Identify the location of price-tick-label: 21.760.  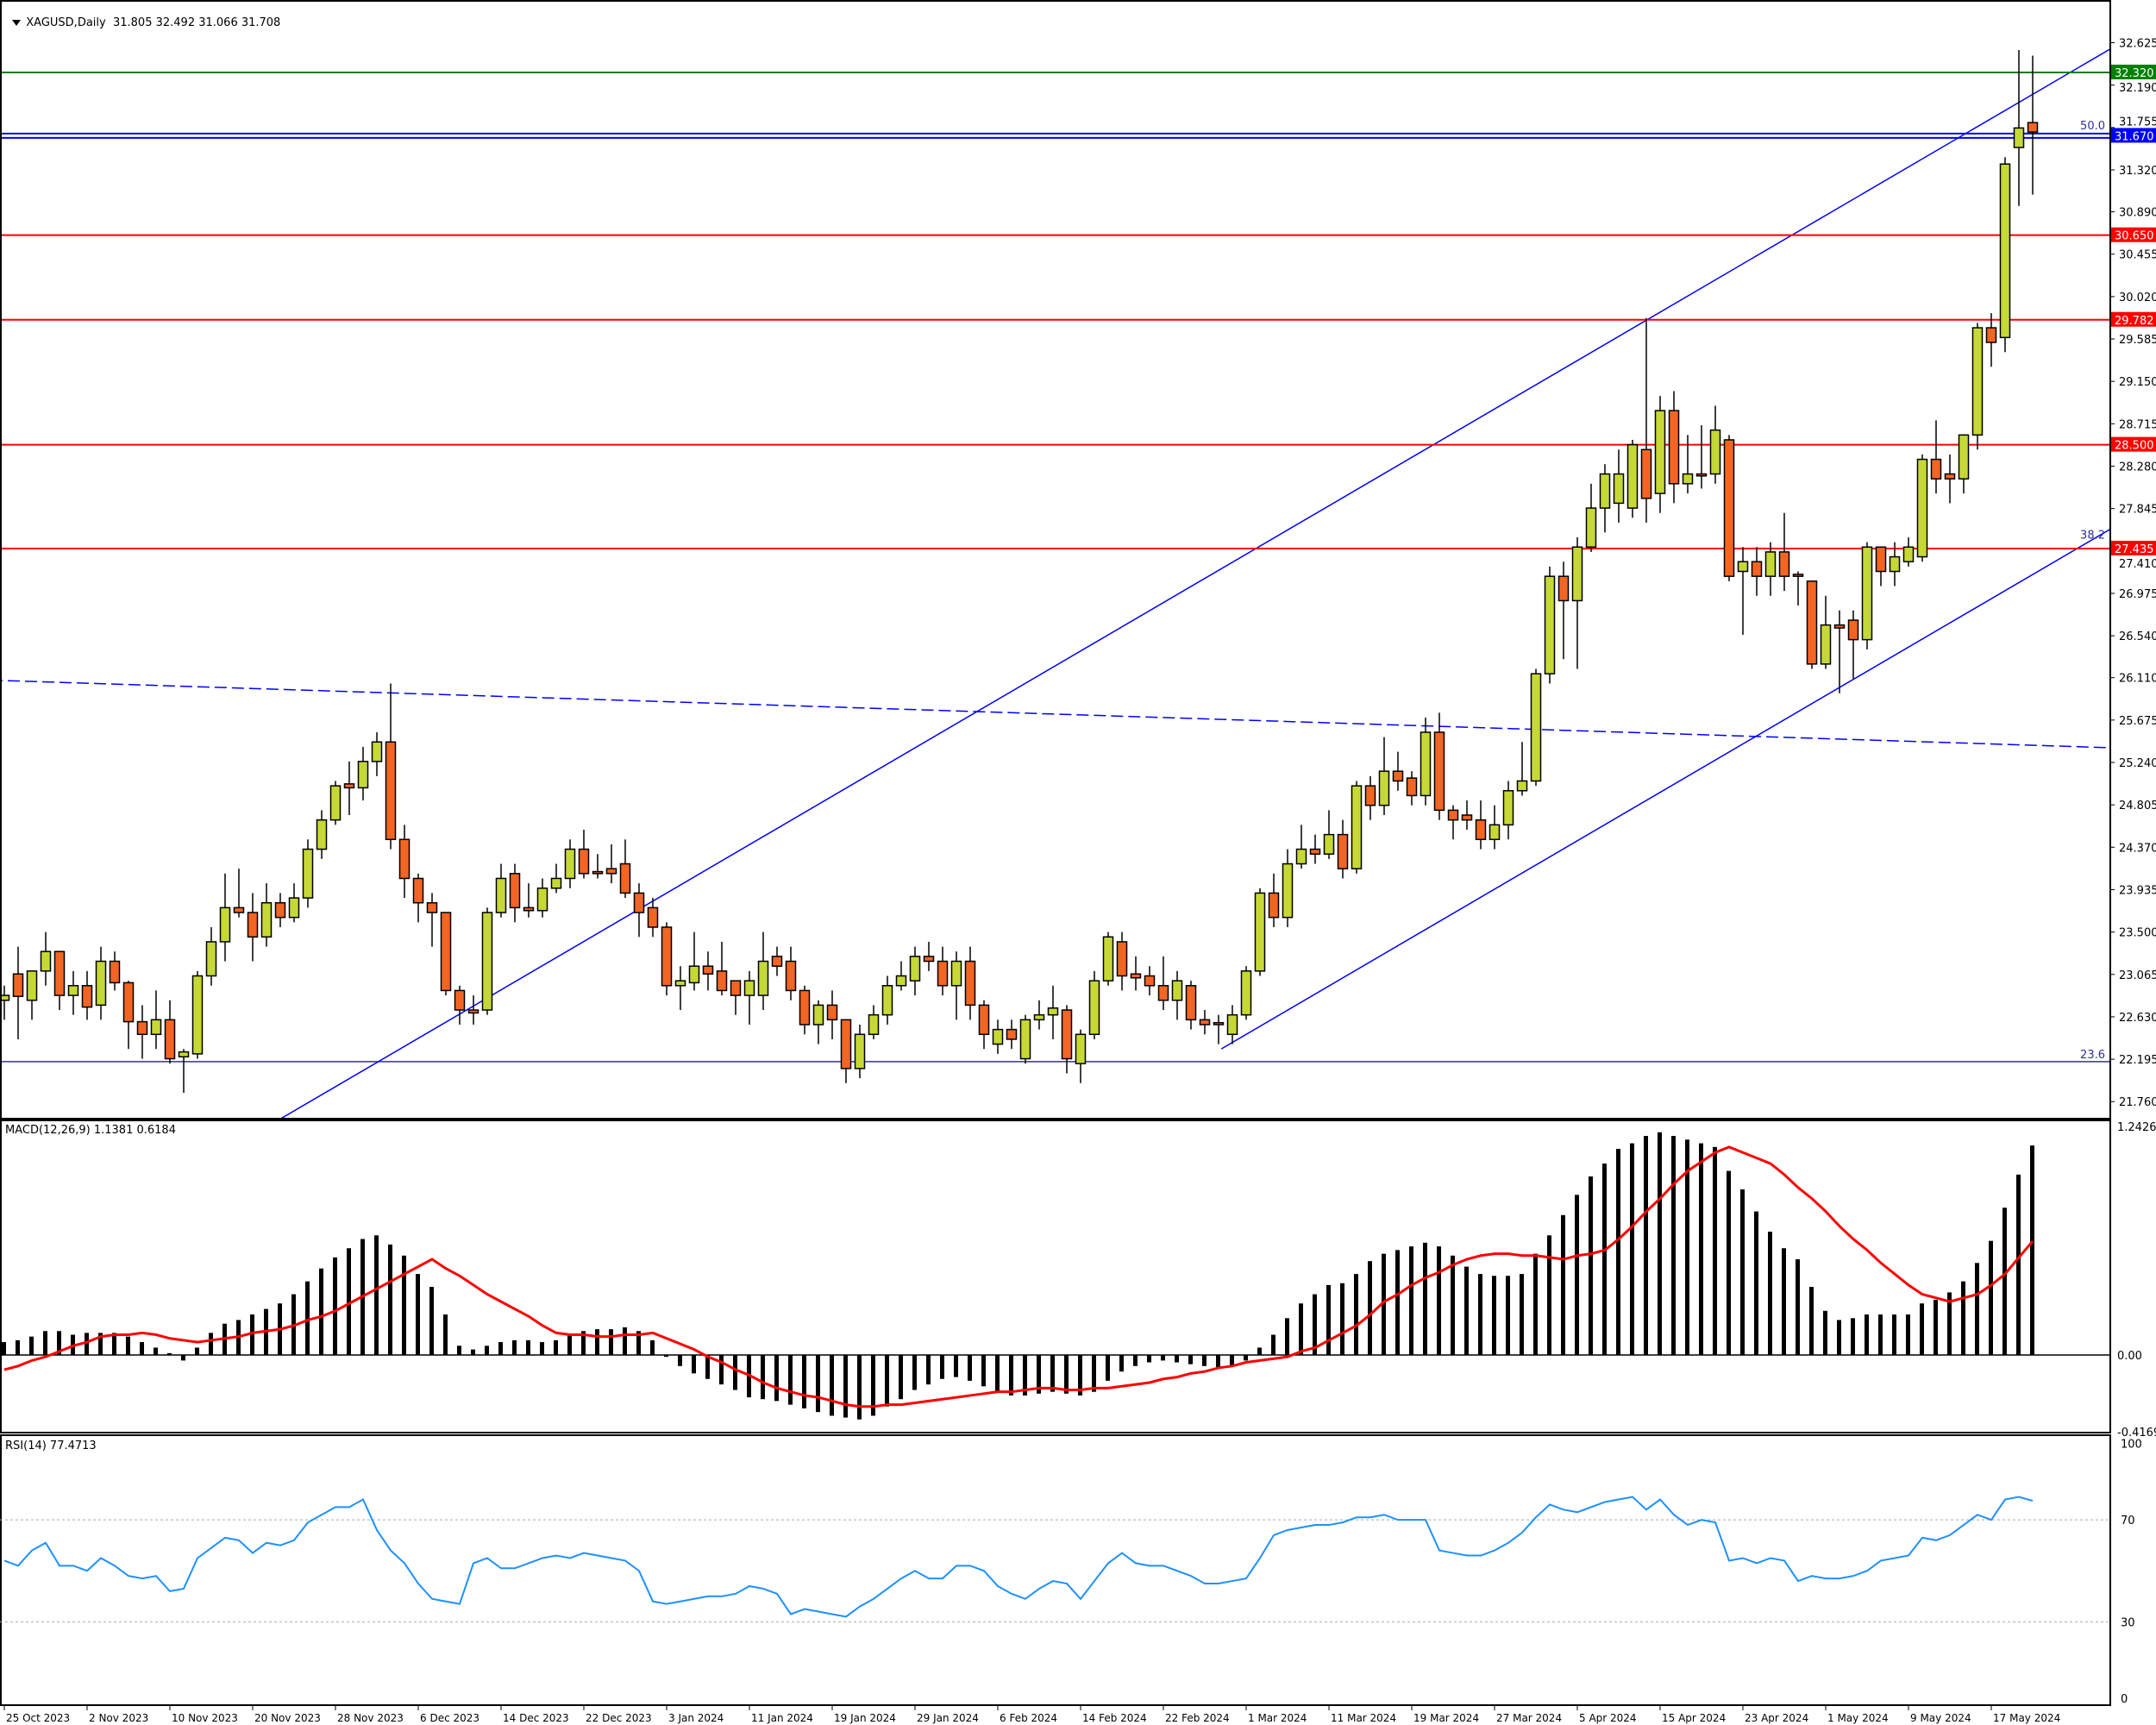
(2137, 1103).